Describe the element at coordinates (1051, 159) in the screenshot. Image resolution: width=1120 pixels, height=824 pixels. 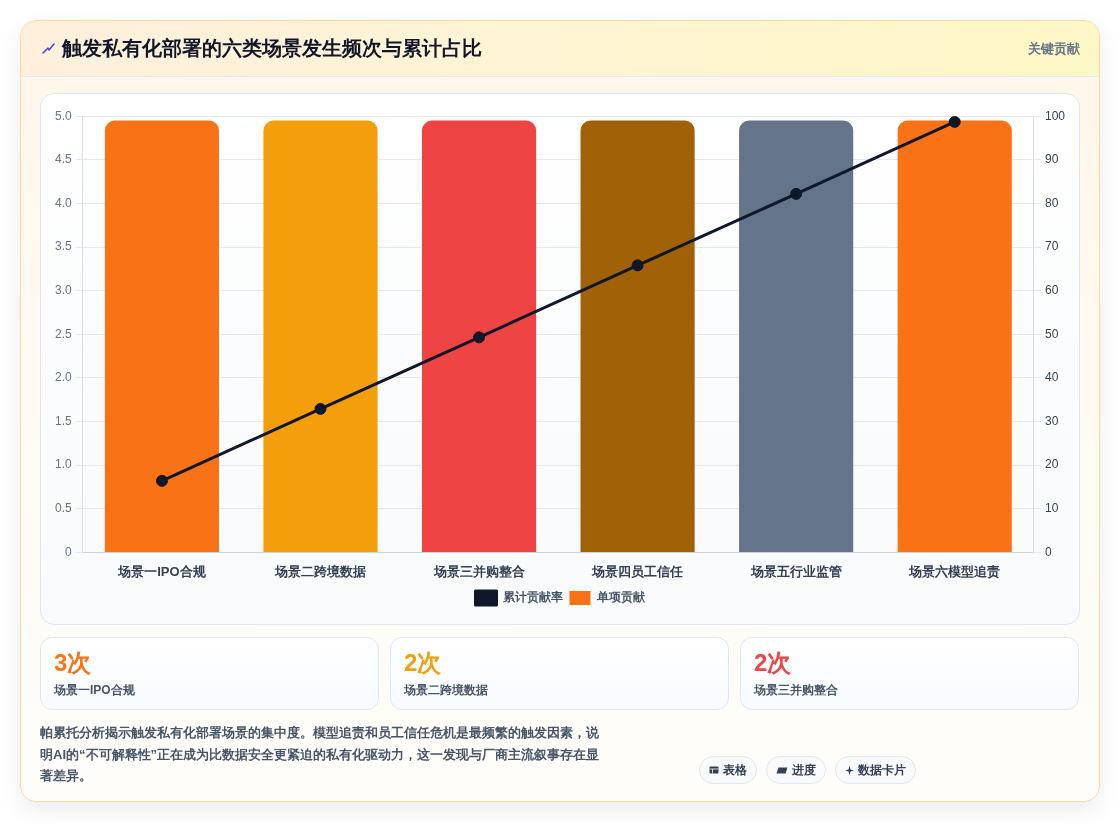
I see `y2-tick-label: 90` at that location.